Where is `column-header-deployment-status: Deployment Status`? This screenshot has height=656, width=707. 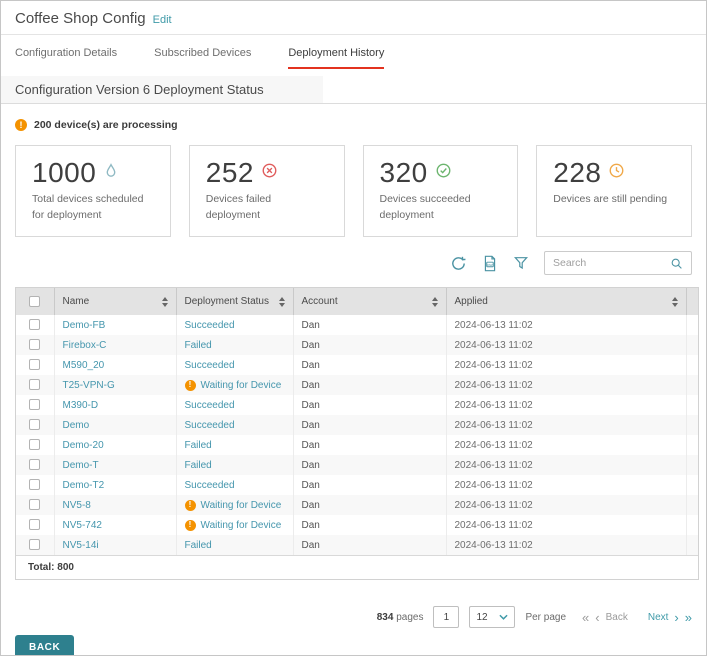
column-header-deployment-status: Deployment Status is located at coordinates (235, 301).